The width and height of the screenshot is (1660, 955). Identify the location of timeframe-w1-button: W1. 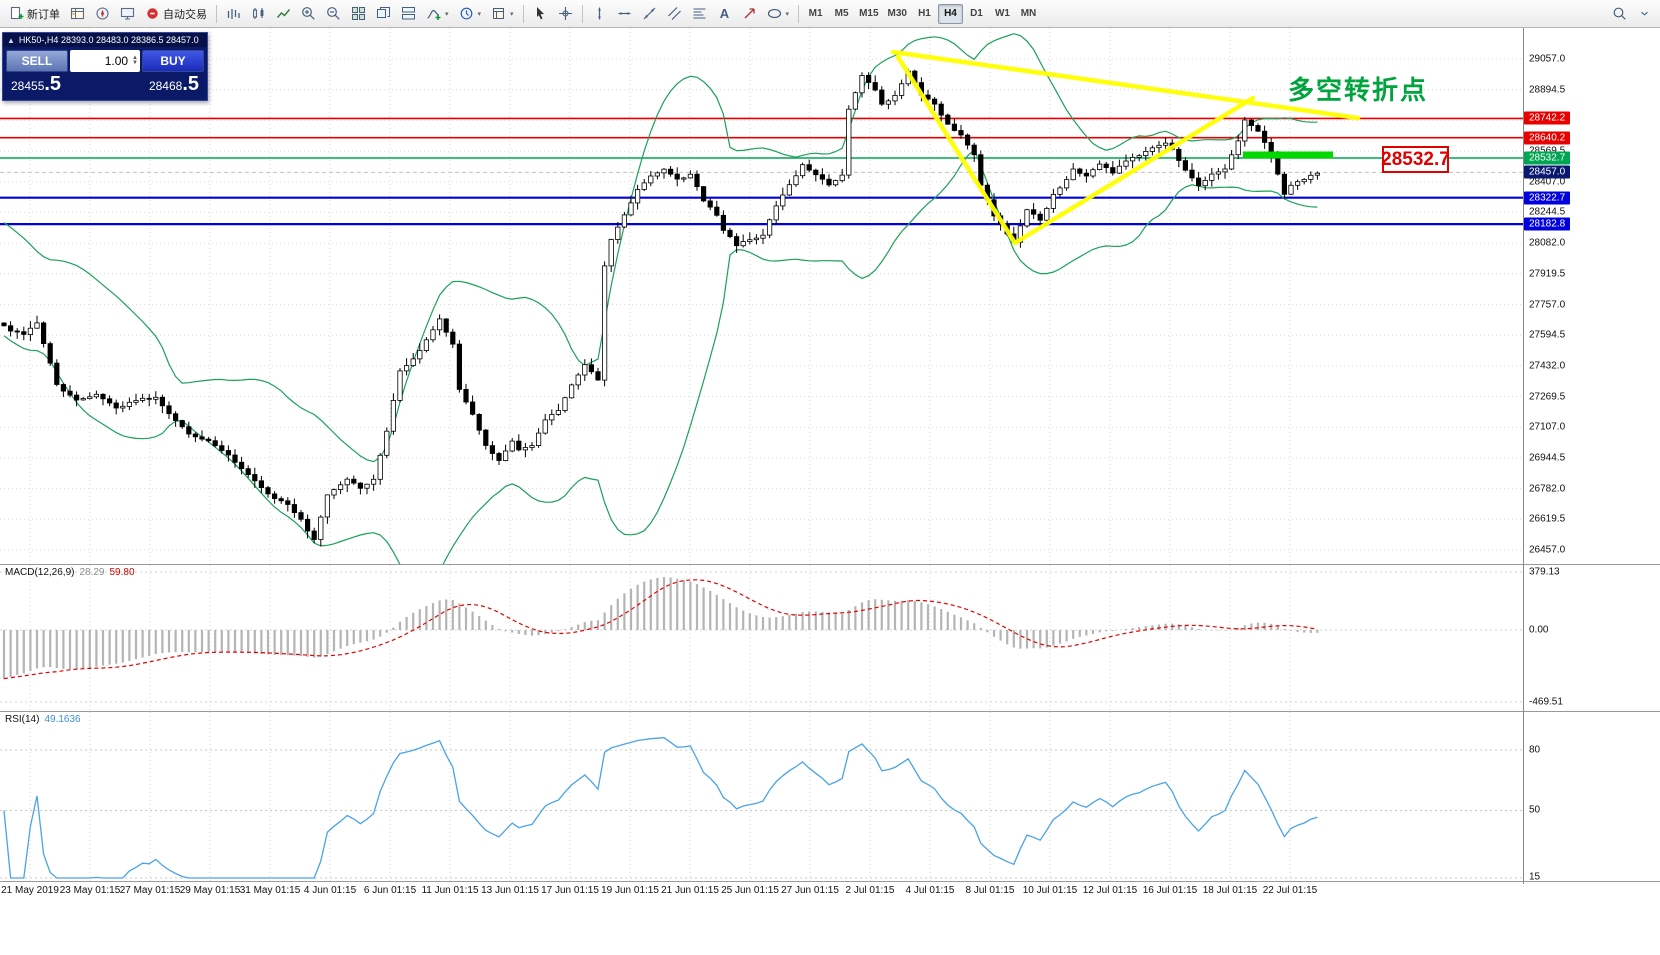
(1002, 13).